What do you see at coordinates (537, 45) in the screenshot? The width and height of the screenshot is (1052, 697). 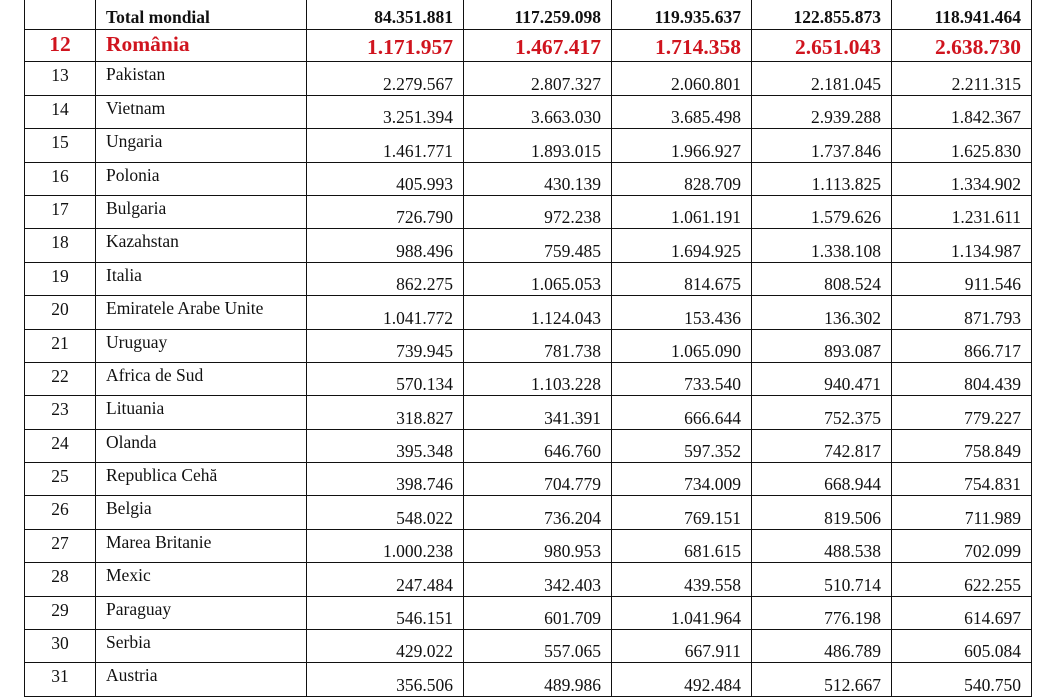 I see `value-cell: 1.467.417` at bounding box center [537, 45].